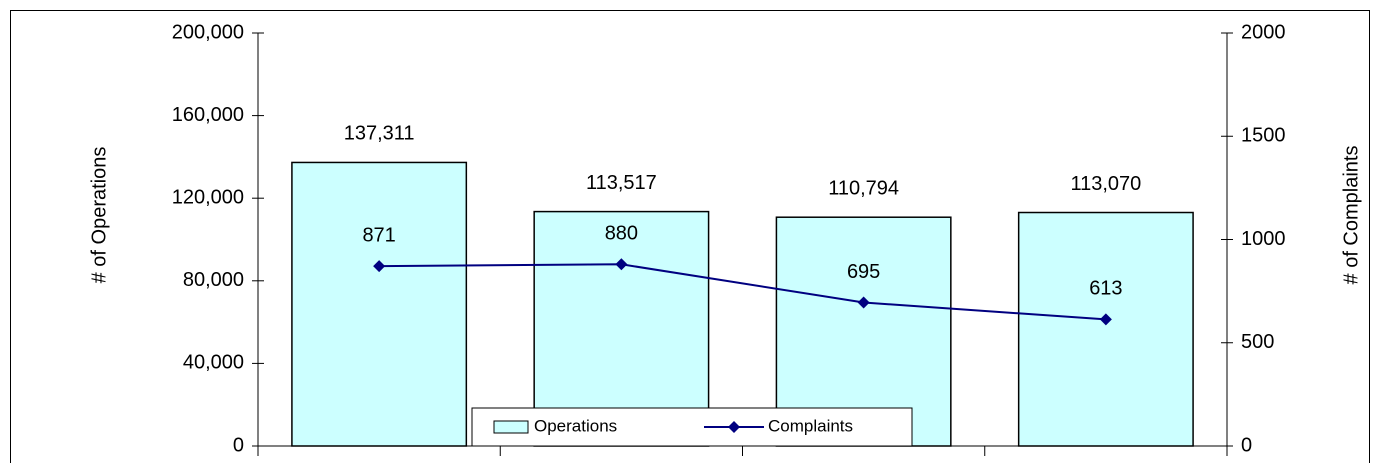  I want to click on line-value-label: 613, so click(1105, 289).